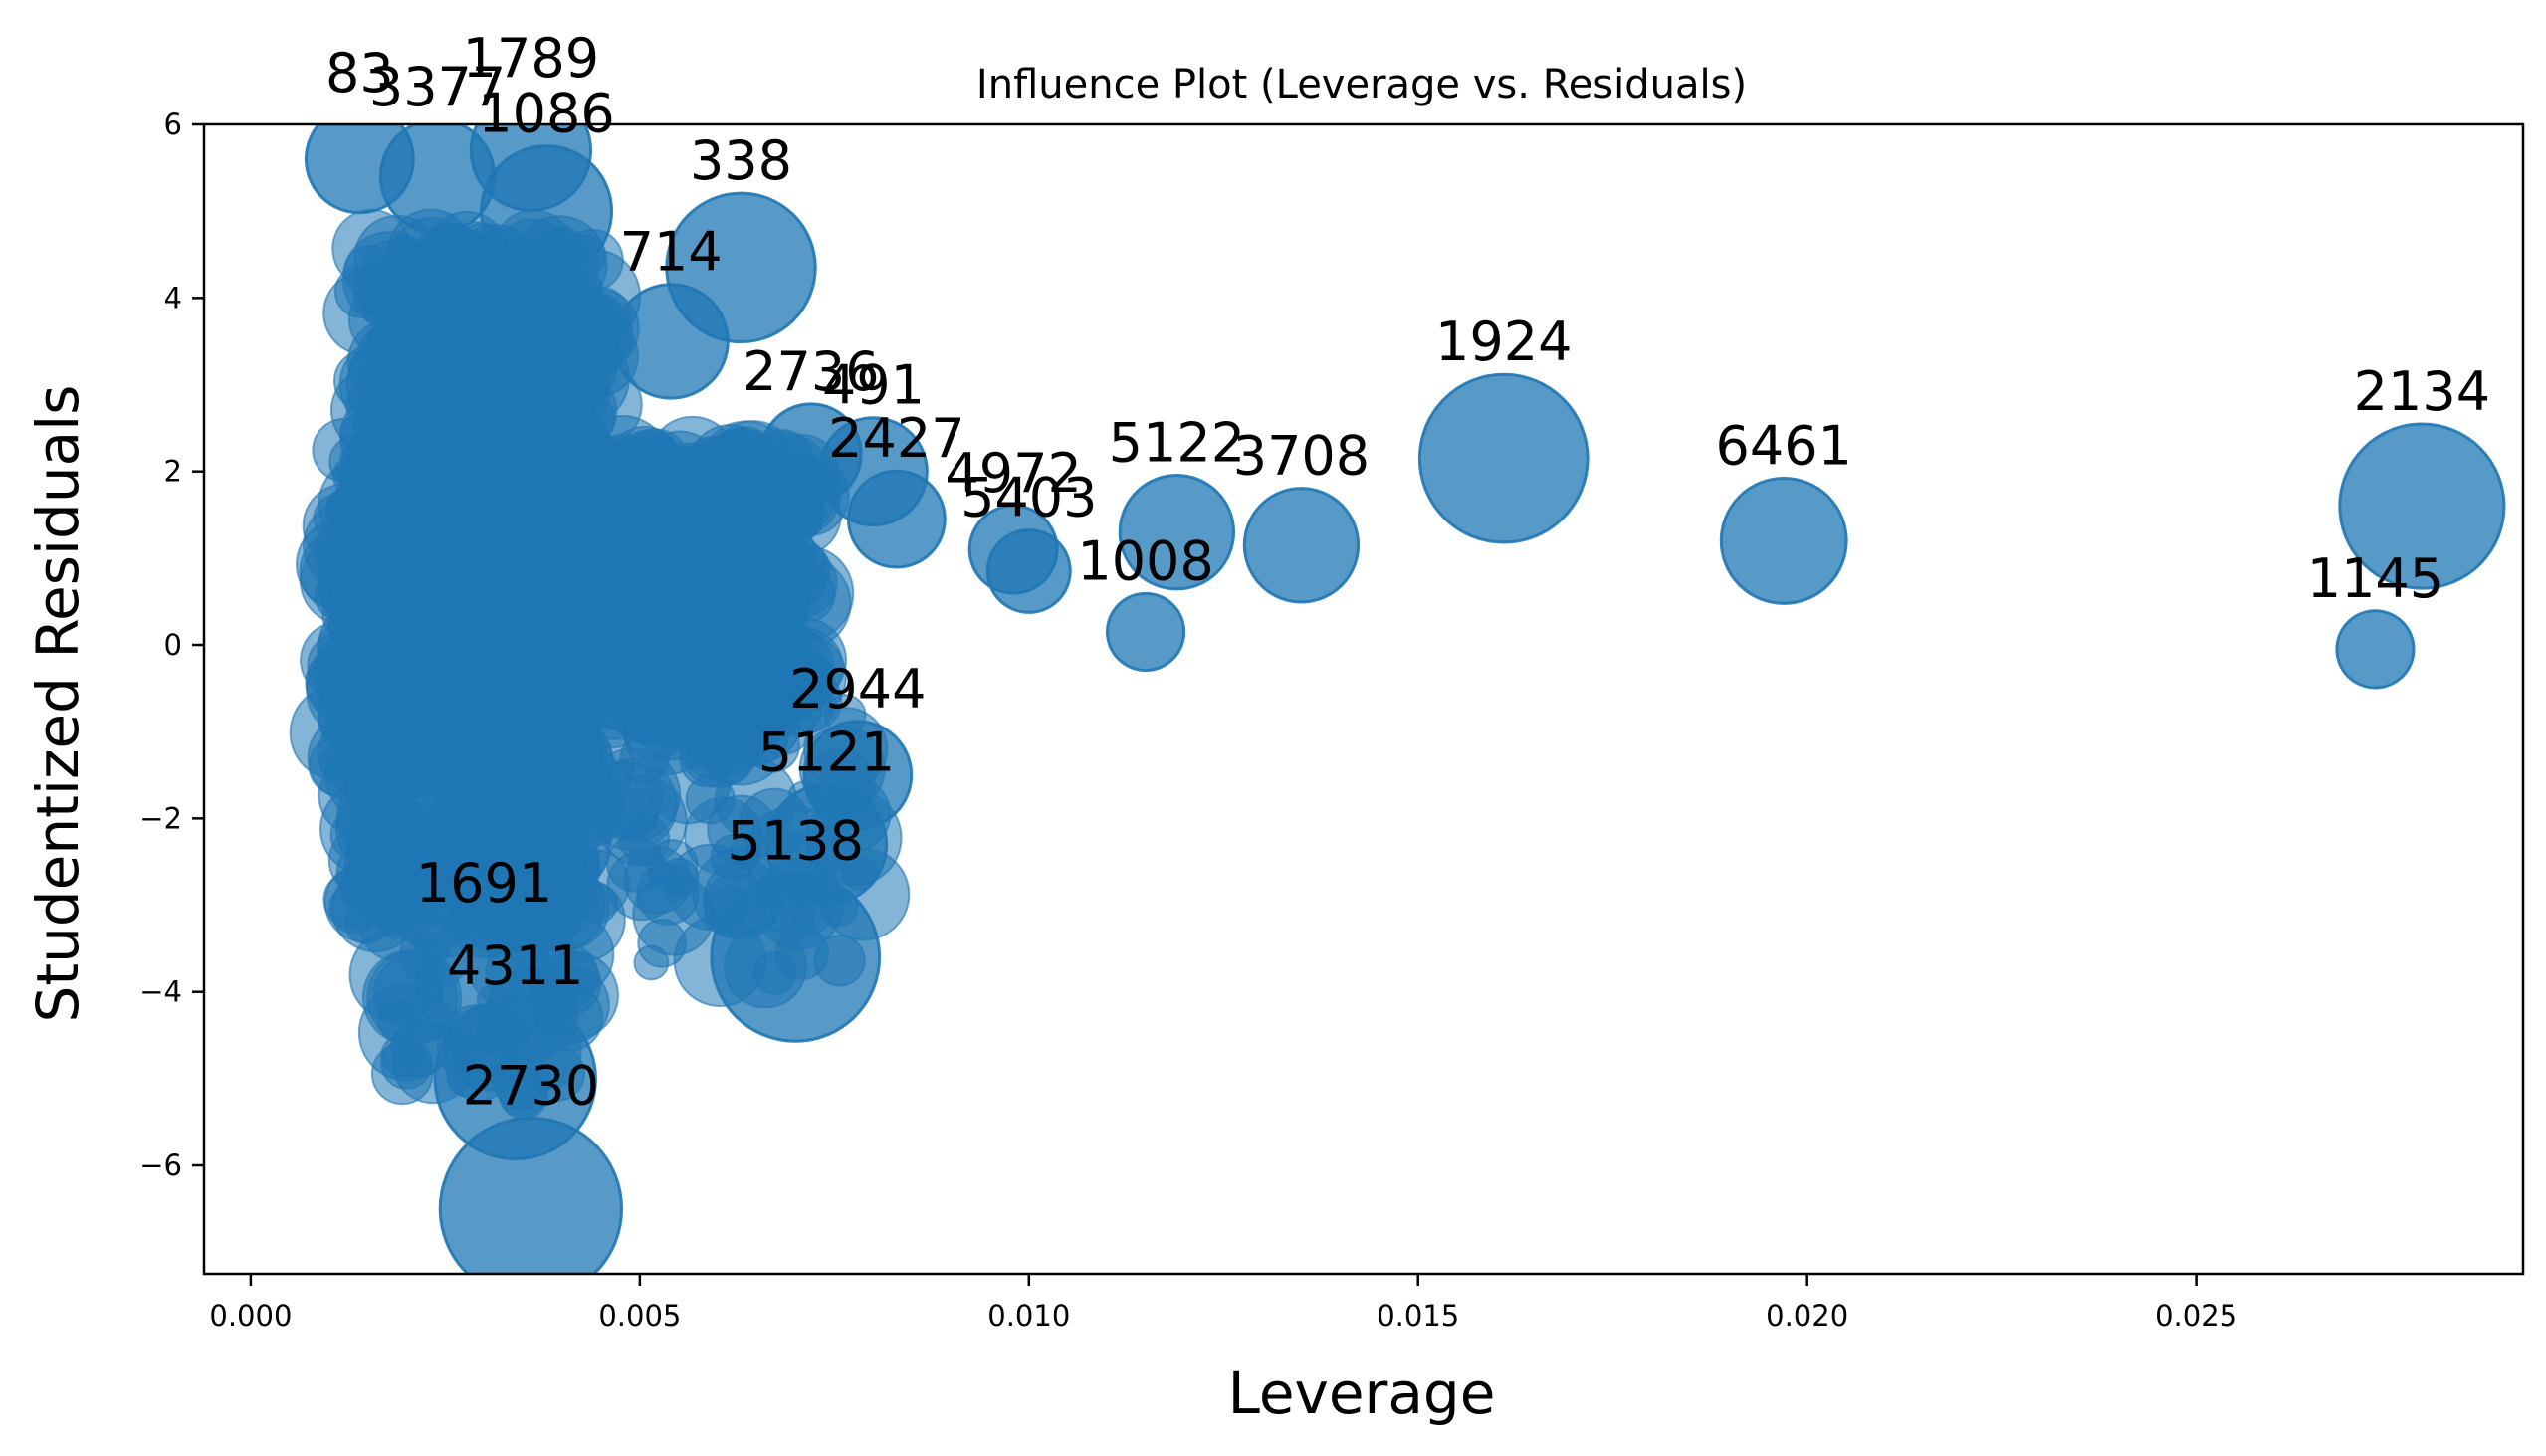 The image size is (2546, 1456). What do you see at coordinates (359, 73) in the screenshot?
I see `point-label-83: 83` at bounding box center [359, 73].